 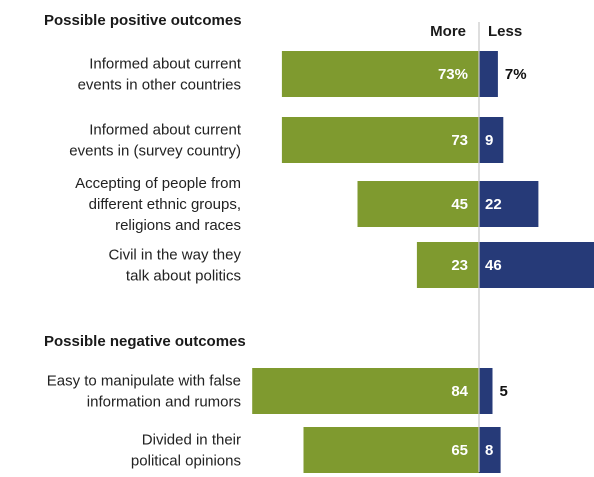 I want to click on data-label-less: 9, so click(x=489, y=140).